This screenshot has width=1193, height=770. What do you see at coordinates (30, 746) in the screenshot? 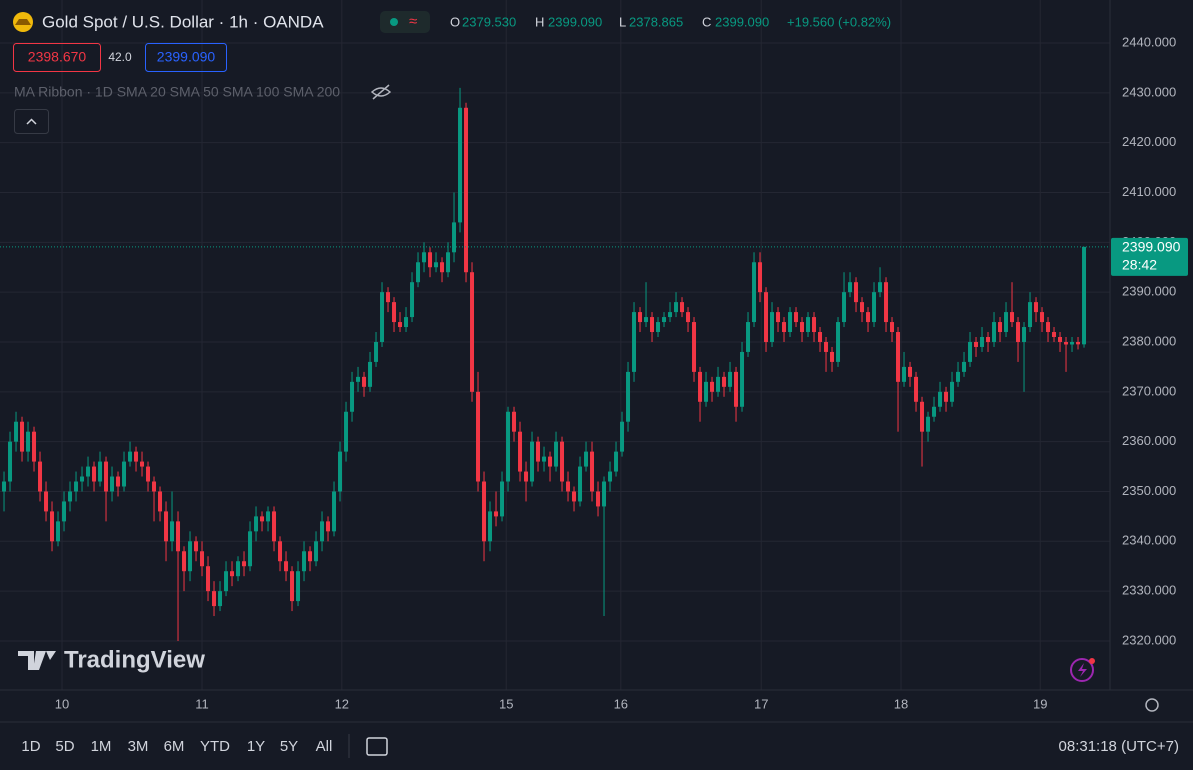
I see `range-button: 1D` at bounding box center [30, 746].